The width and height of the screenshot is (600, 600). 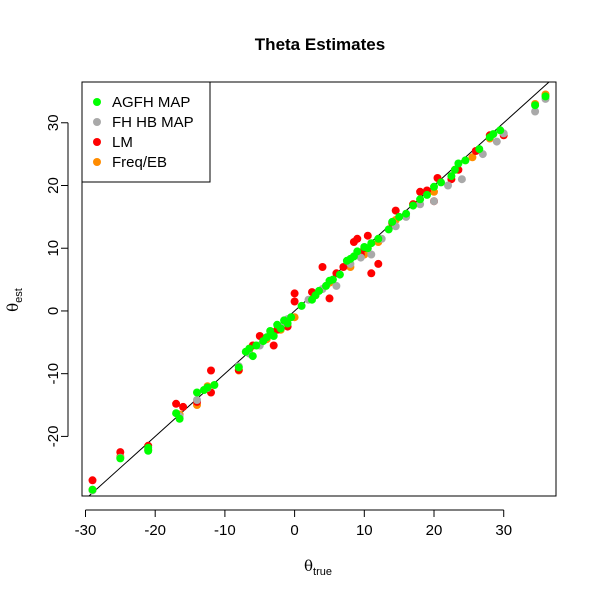 I want to click on y-axis-label: θest, so click(x=14, y=300).